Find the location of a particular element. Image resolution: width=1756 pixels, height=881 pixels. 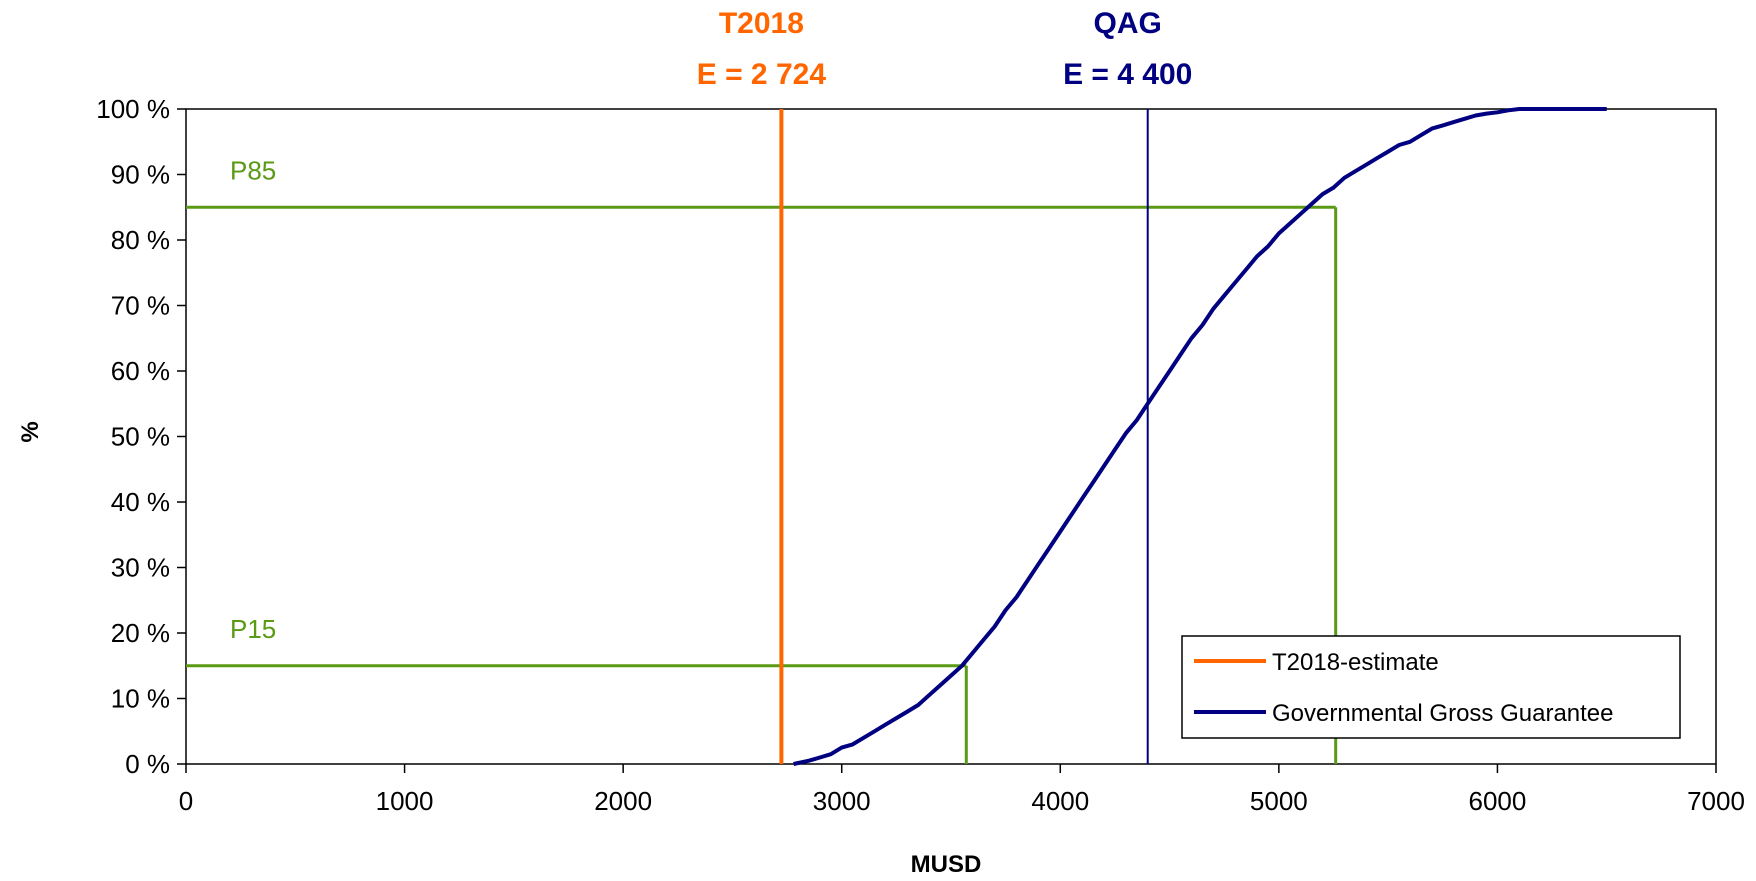

x-tick-label: 7000 is located at coordinates (1716, 801).